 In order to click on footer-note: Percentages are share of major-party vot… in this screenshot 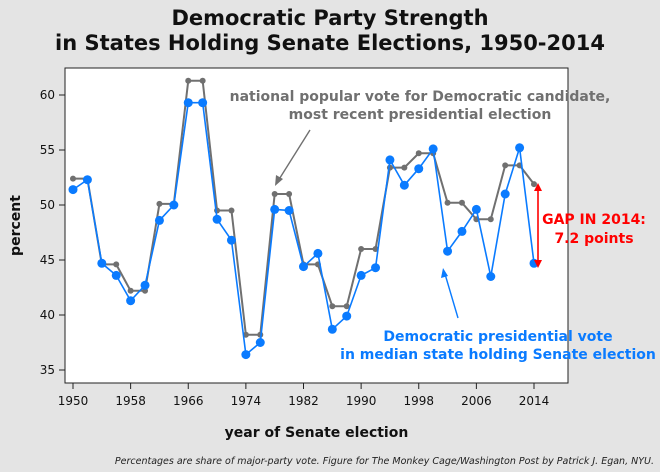, I will do `click(384, 461)`.